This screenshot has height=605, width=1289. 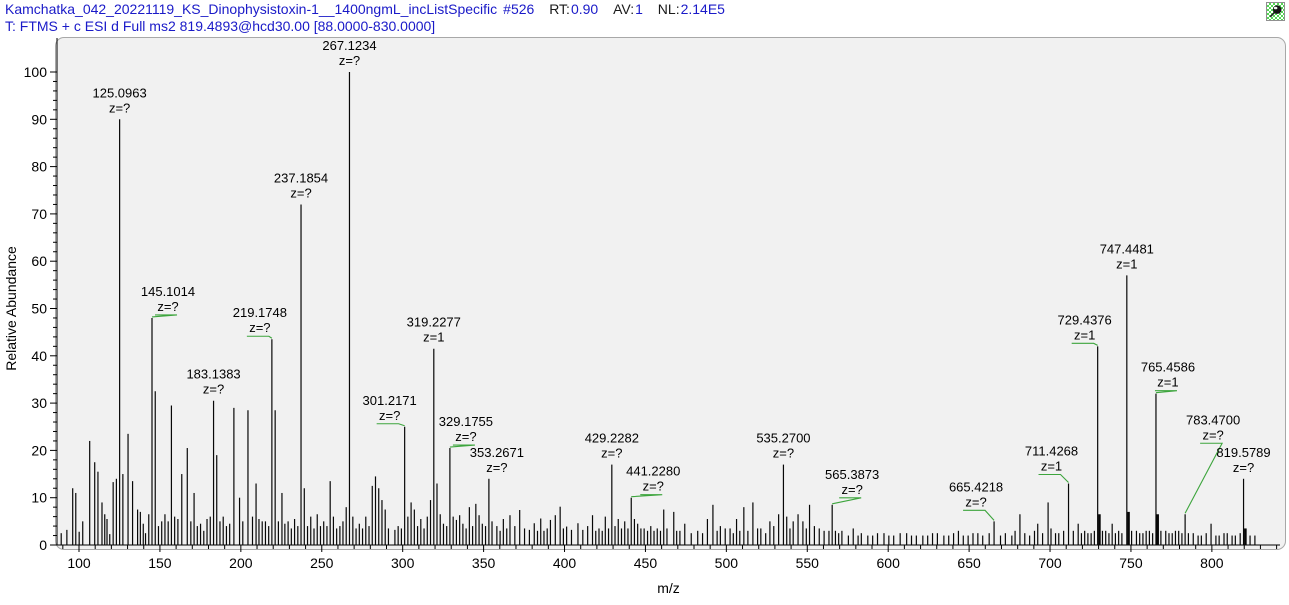 I want to click on rt-value: 0.90, so click(x=584, y=9).